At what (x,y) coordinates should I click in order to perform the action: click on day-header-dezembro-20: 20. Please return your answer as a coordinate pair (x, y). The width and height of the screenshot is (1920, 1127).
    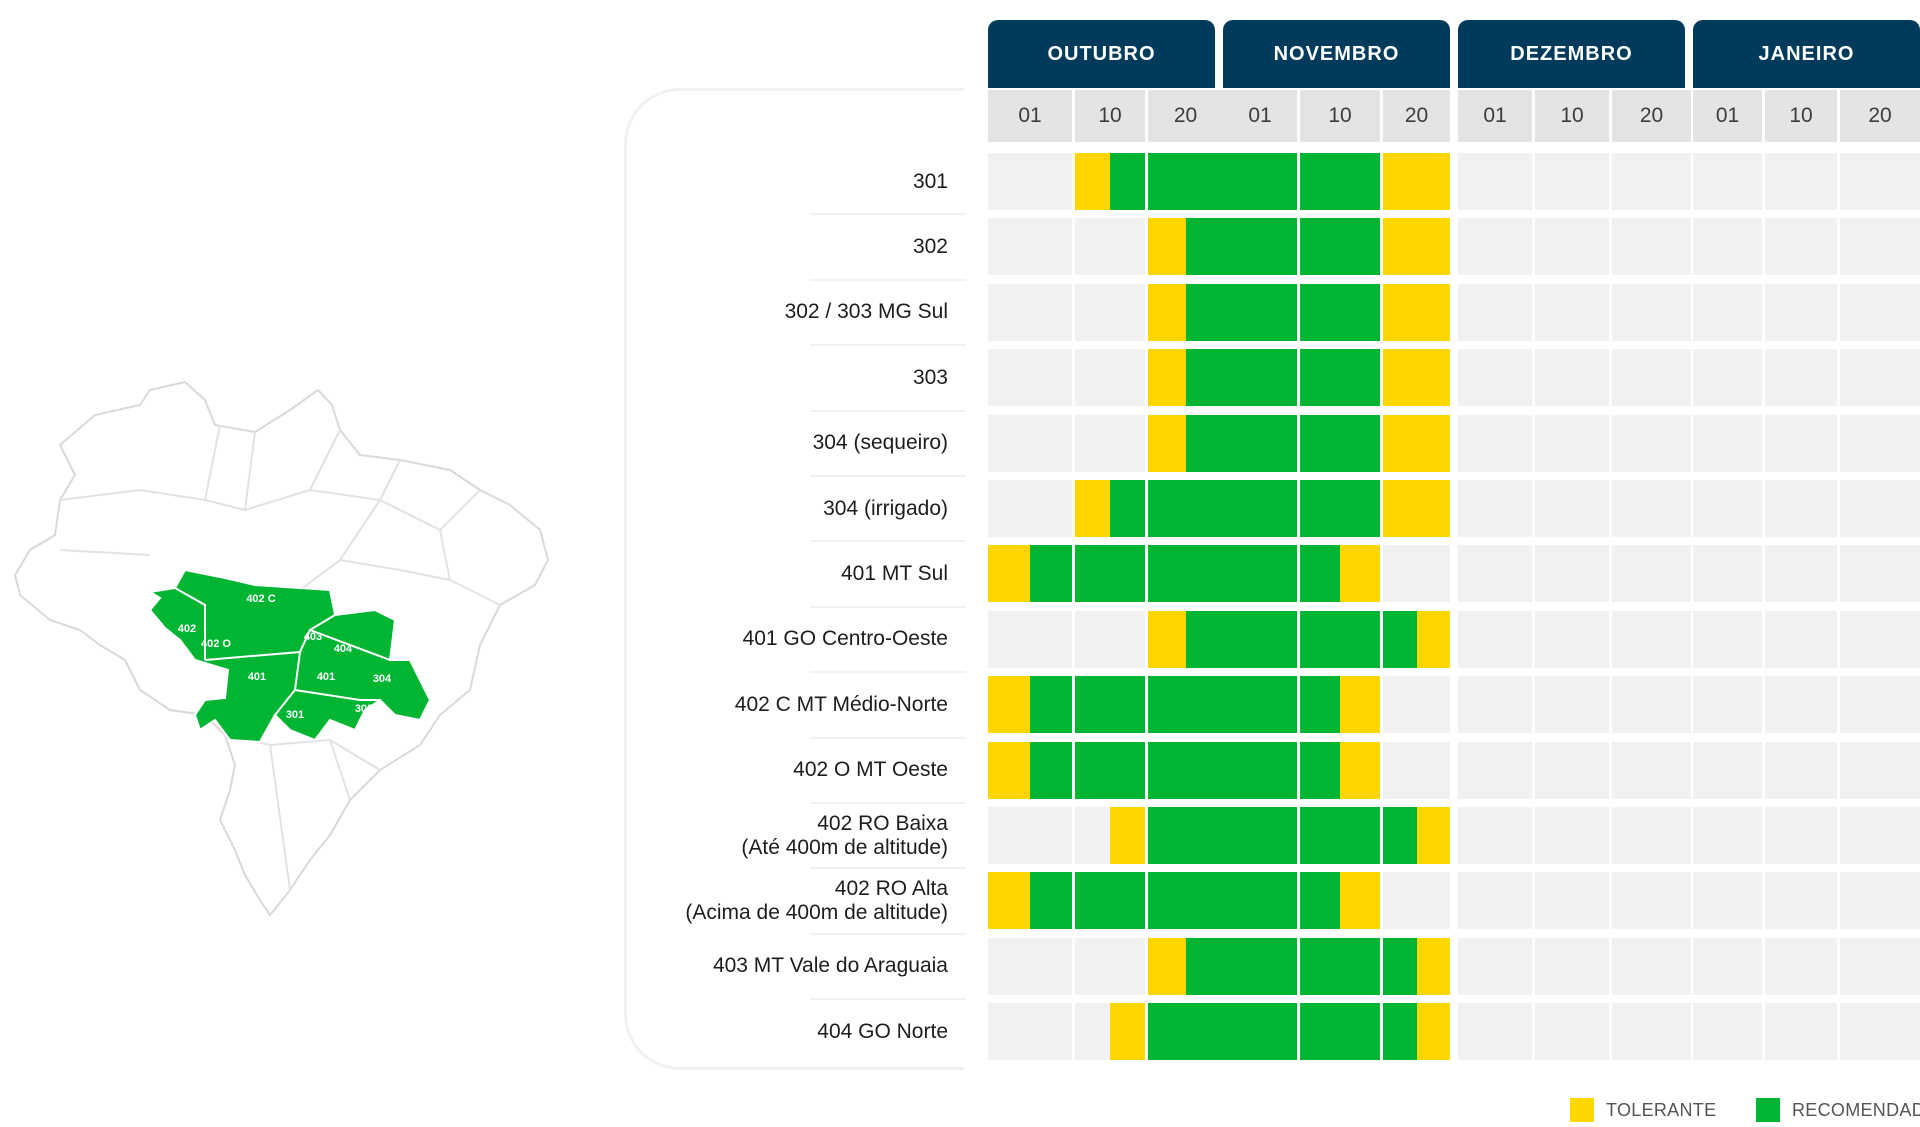
    Looking at the image, I should click on (1651, 116).